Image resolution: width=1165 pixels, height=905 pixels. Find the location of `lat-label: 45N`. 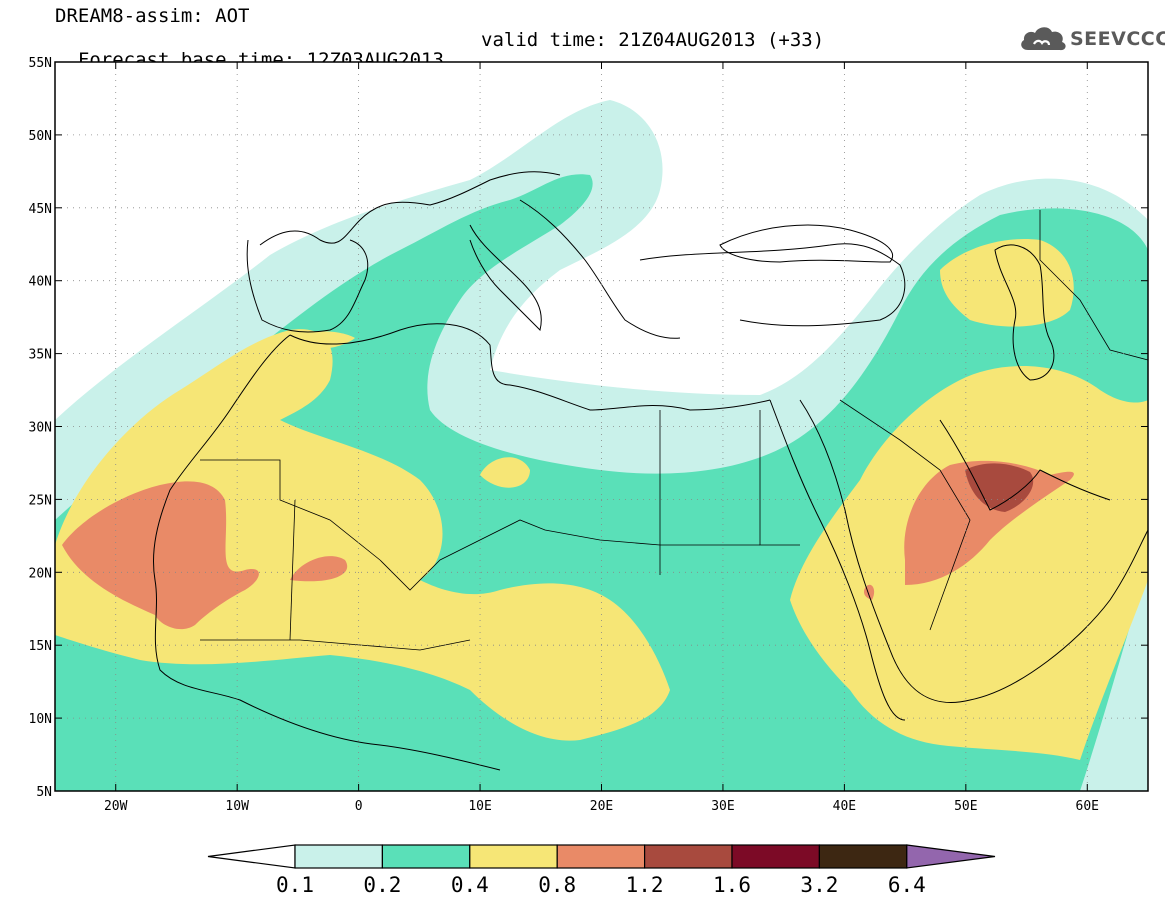

lat-label: 45N is located at coordinates (40, 209).